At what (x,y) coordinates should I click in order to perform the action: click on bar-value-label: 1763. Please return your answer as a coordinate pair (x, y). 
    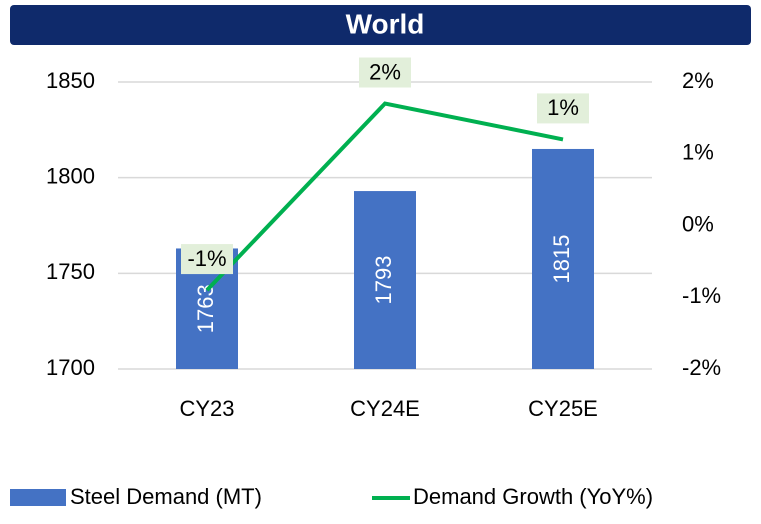
    Looking at the image, I should click on (205, 308).